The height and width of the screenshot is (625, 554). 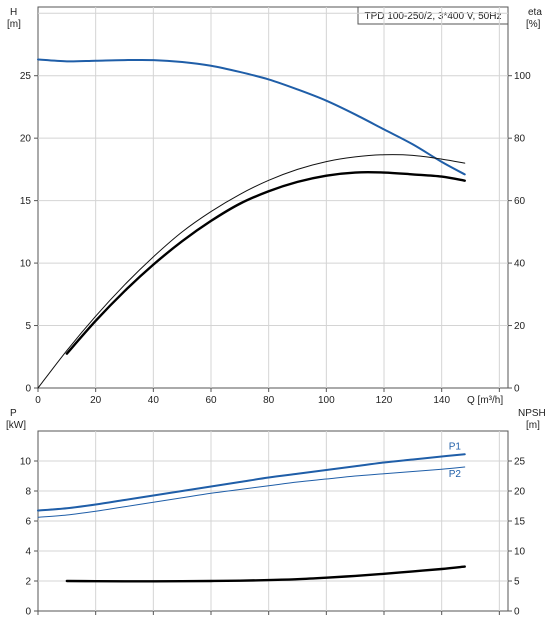 What do you see at coordinates (517, 537) in the screenshot?
I see `bottom-right-ticks: 0 5 10 15 20 25` at bounding box center [517, 537].